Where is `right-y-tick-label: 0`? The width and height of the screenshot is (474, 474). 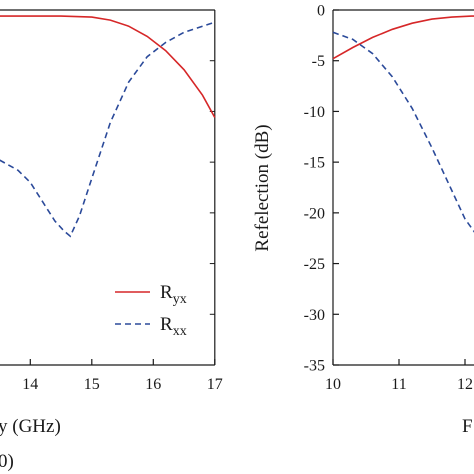 right-y-tick-label: 0 is located at coordinates (321, 11).